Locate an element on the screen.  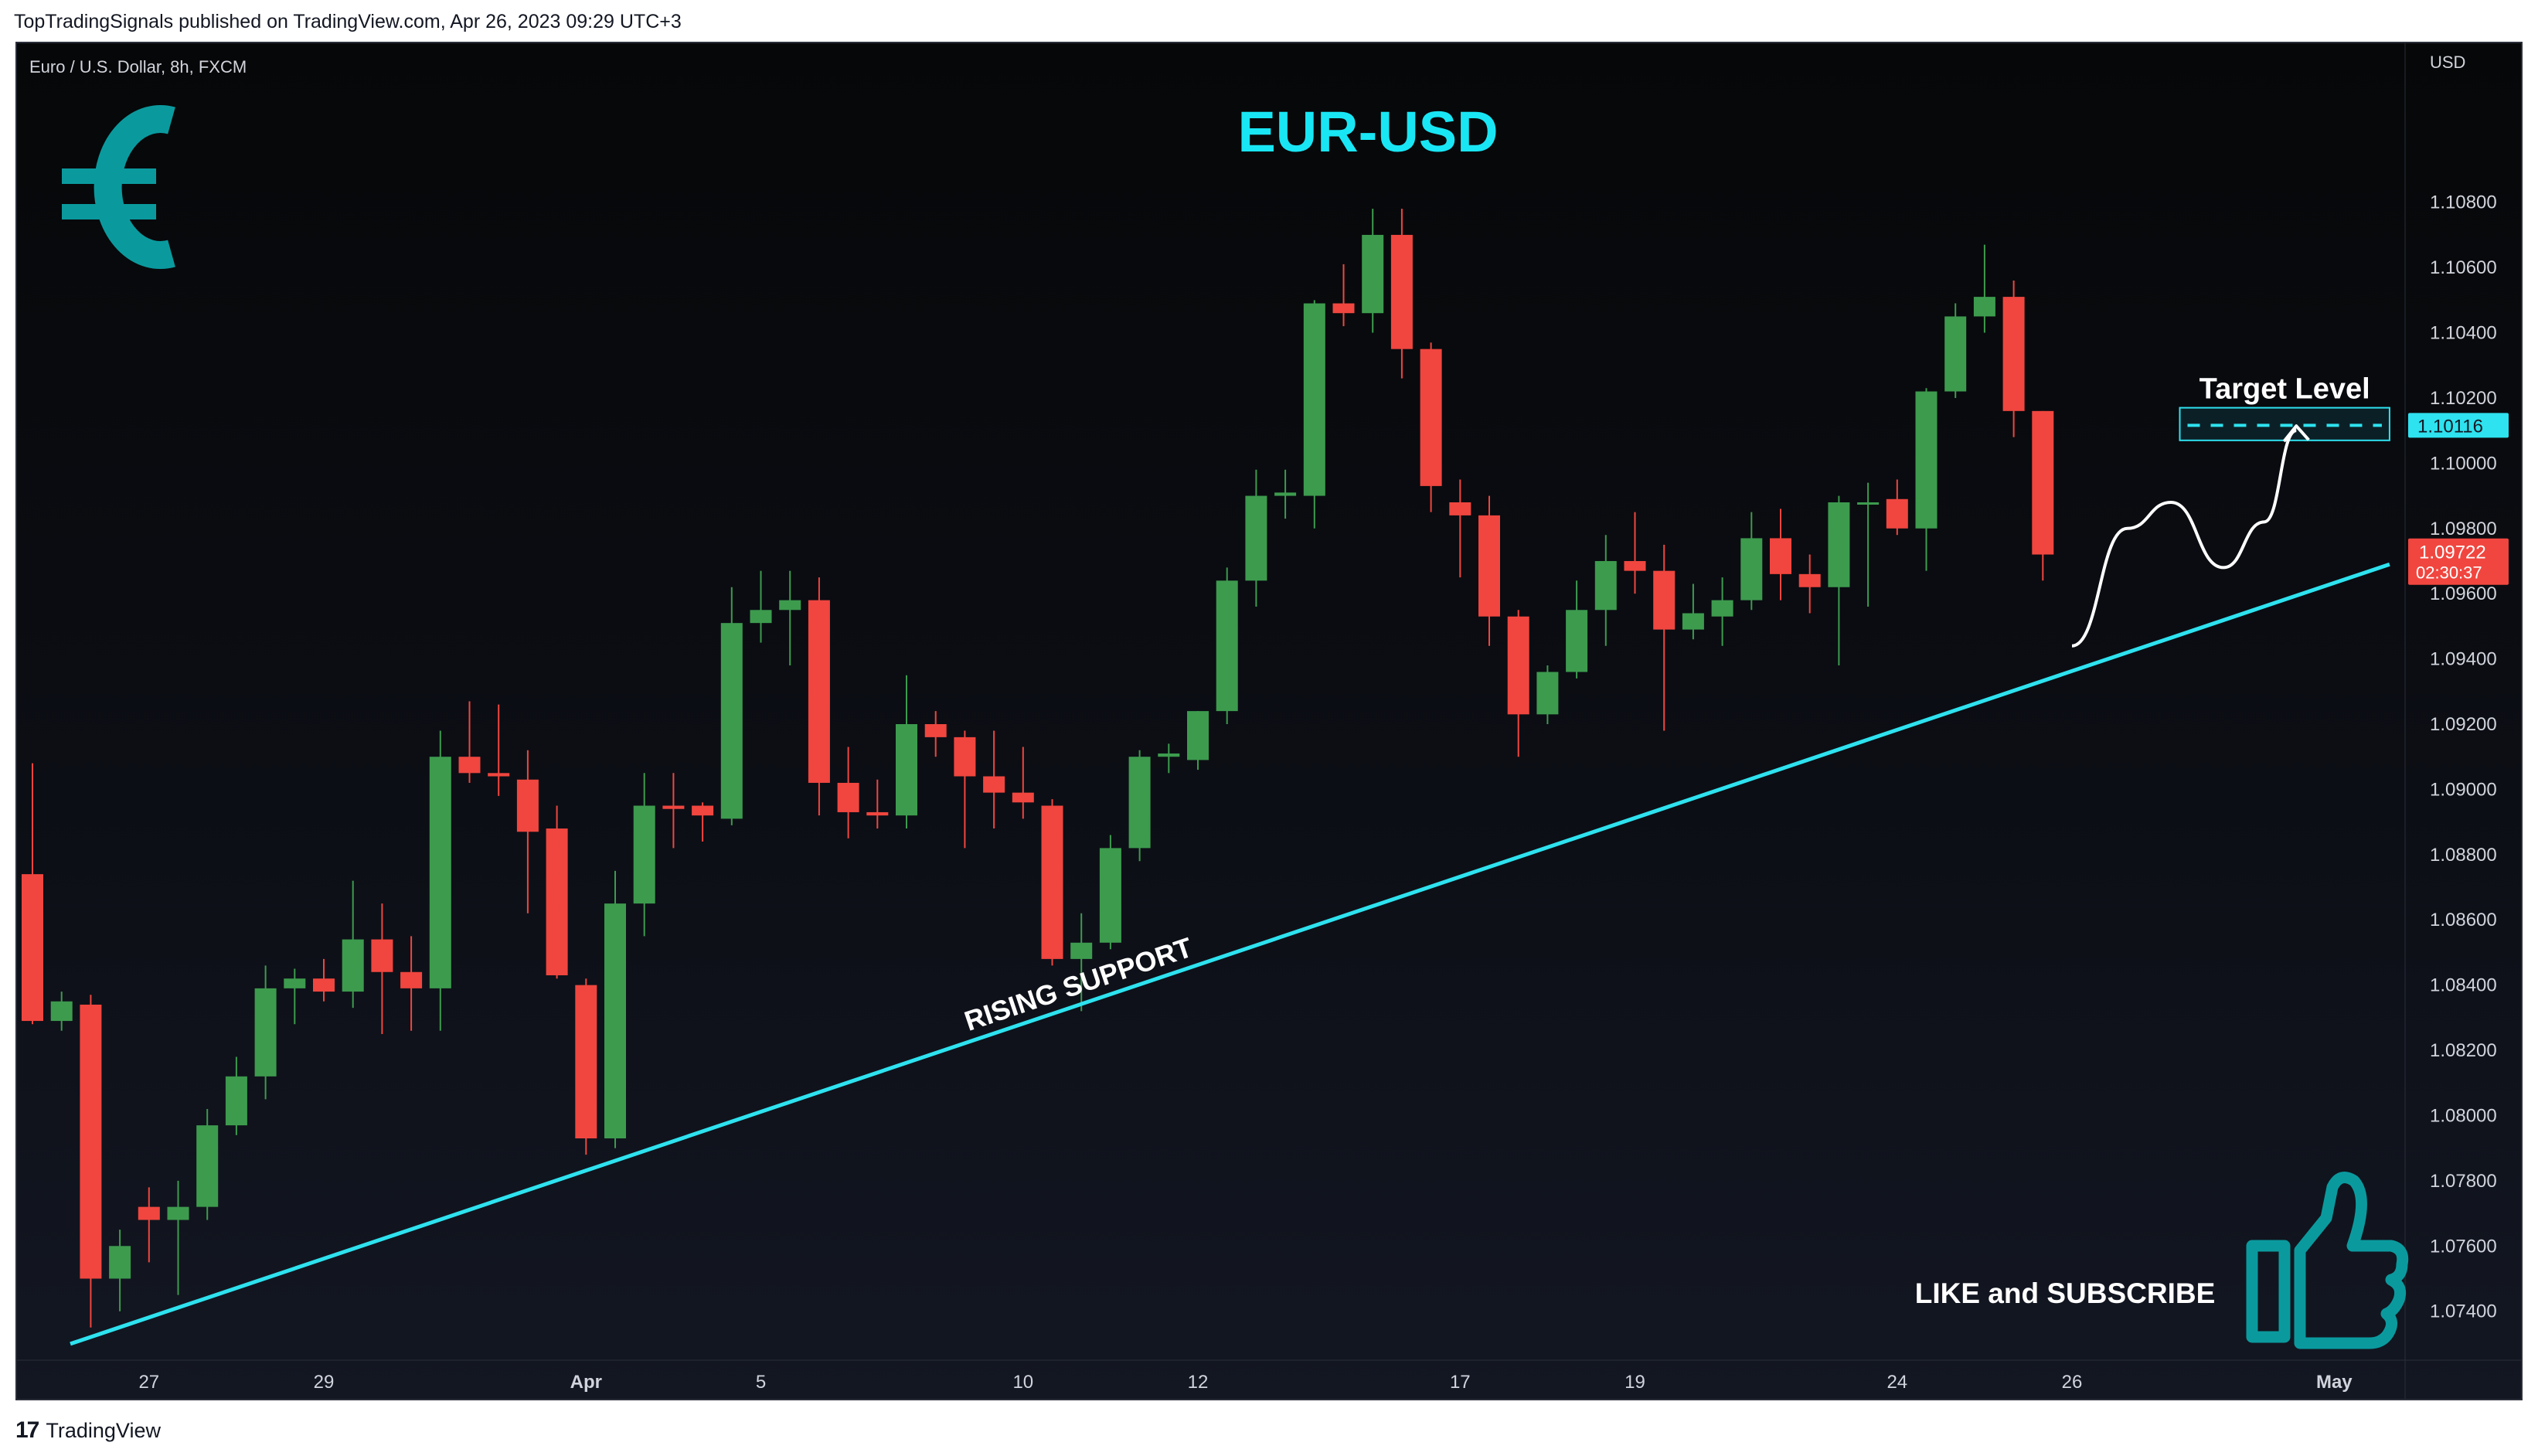
price-tick-label: 1.10000 is located at coordinates (2463, 464).